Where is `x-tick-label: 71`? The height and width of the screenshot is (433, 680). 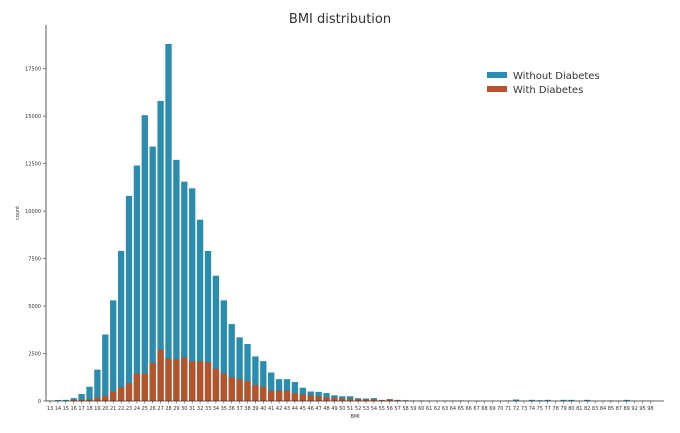
x-tick-label: 71 is located at coordinates (508, 409).